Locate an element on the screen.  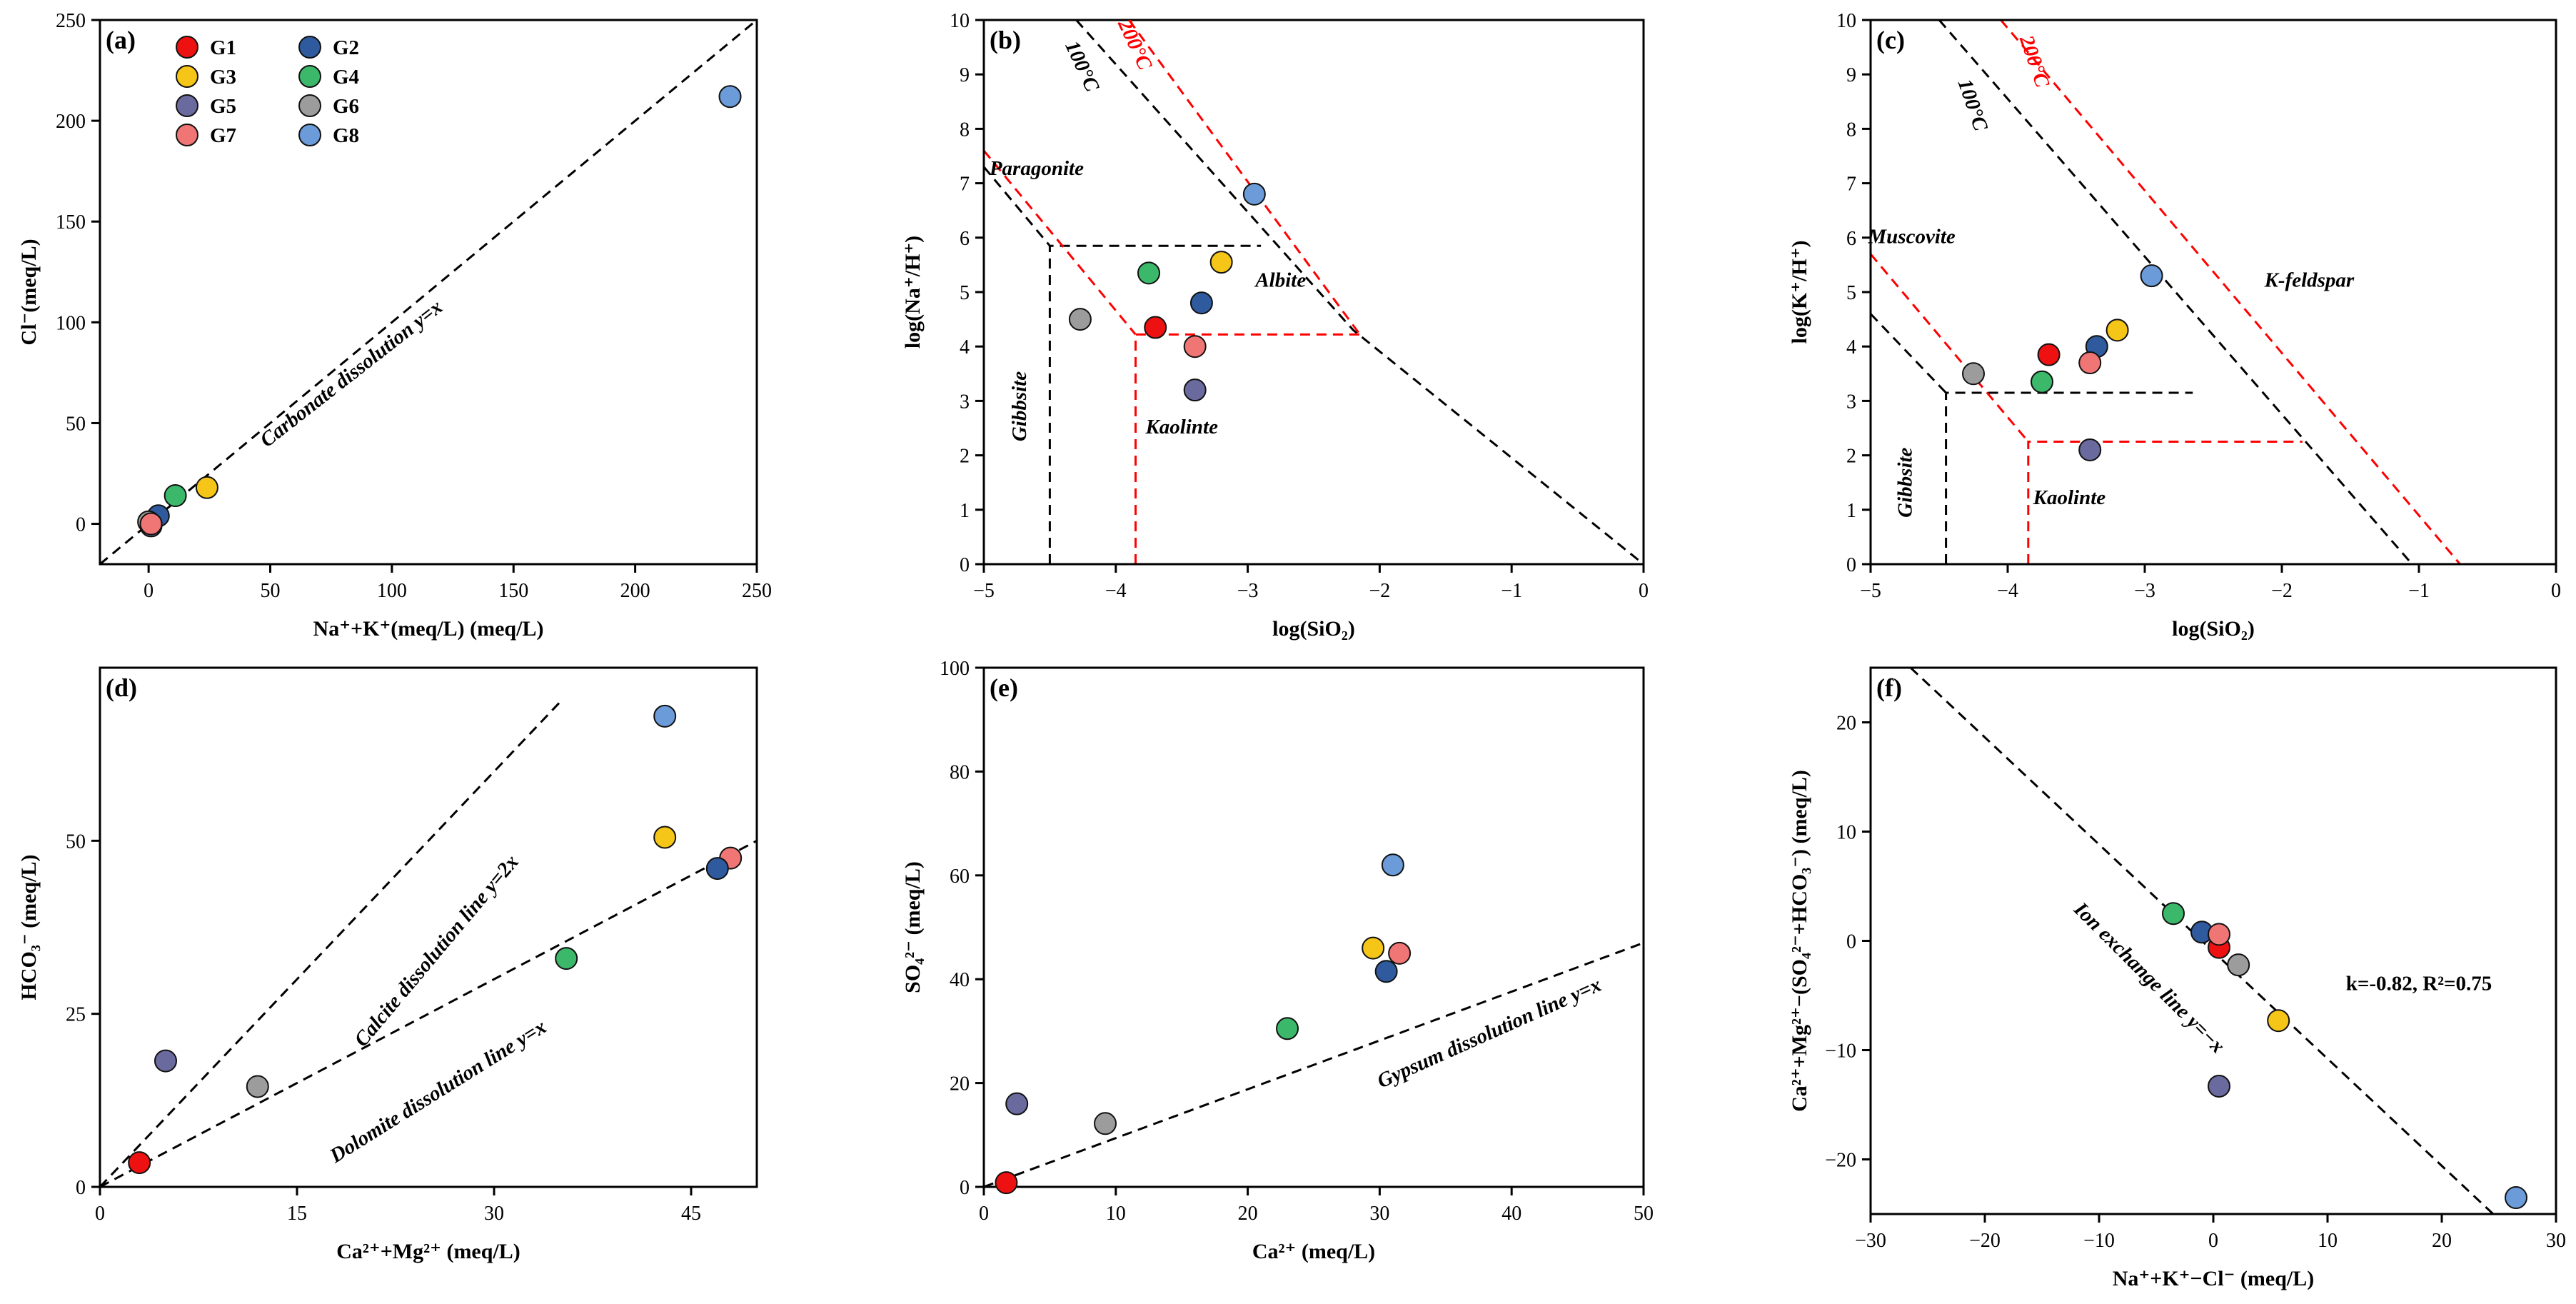
x-tick-label: 200 is located at coordinates (635, 591).